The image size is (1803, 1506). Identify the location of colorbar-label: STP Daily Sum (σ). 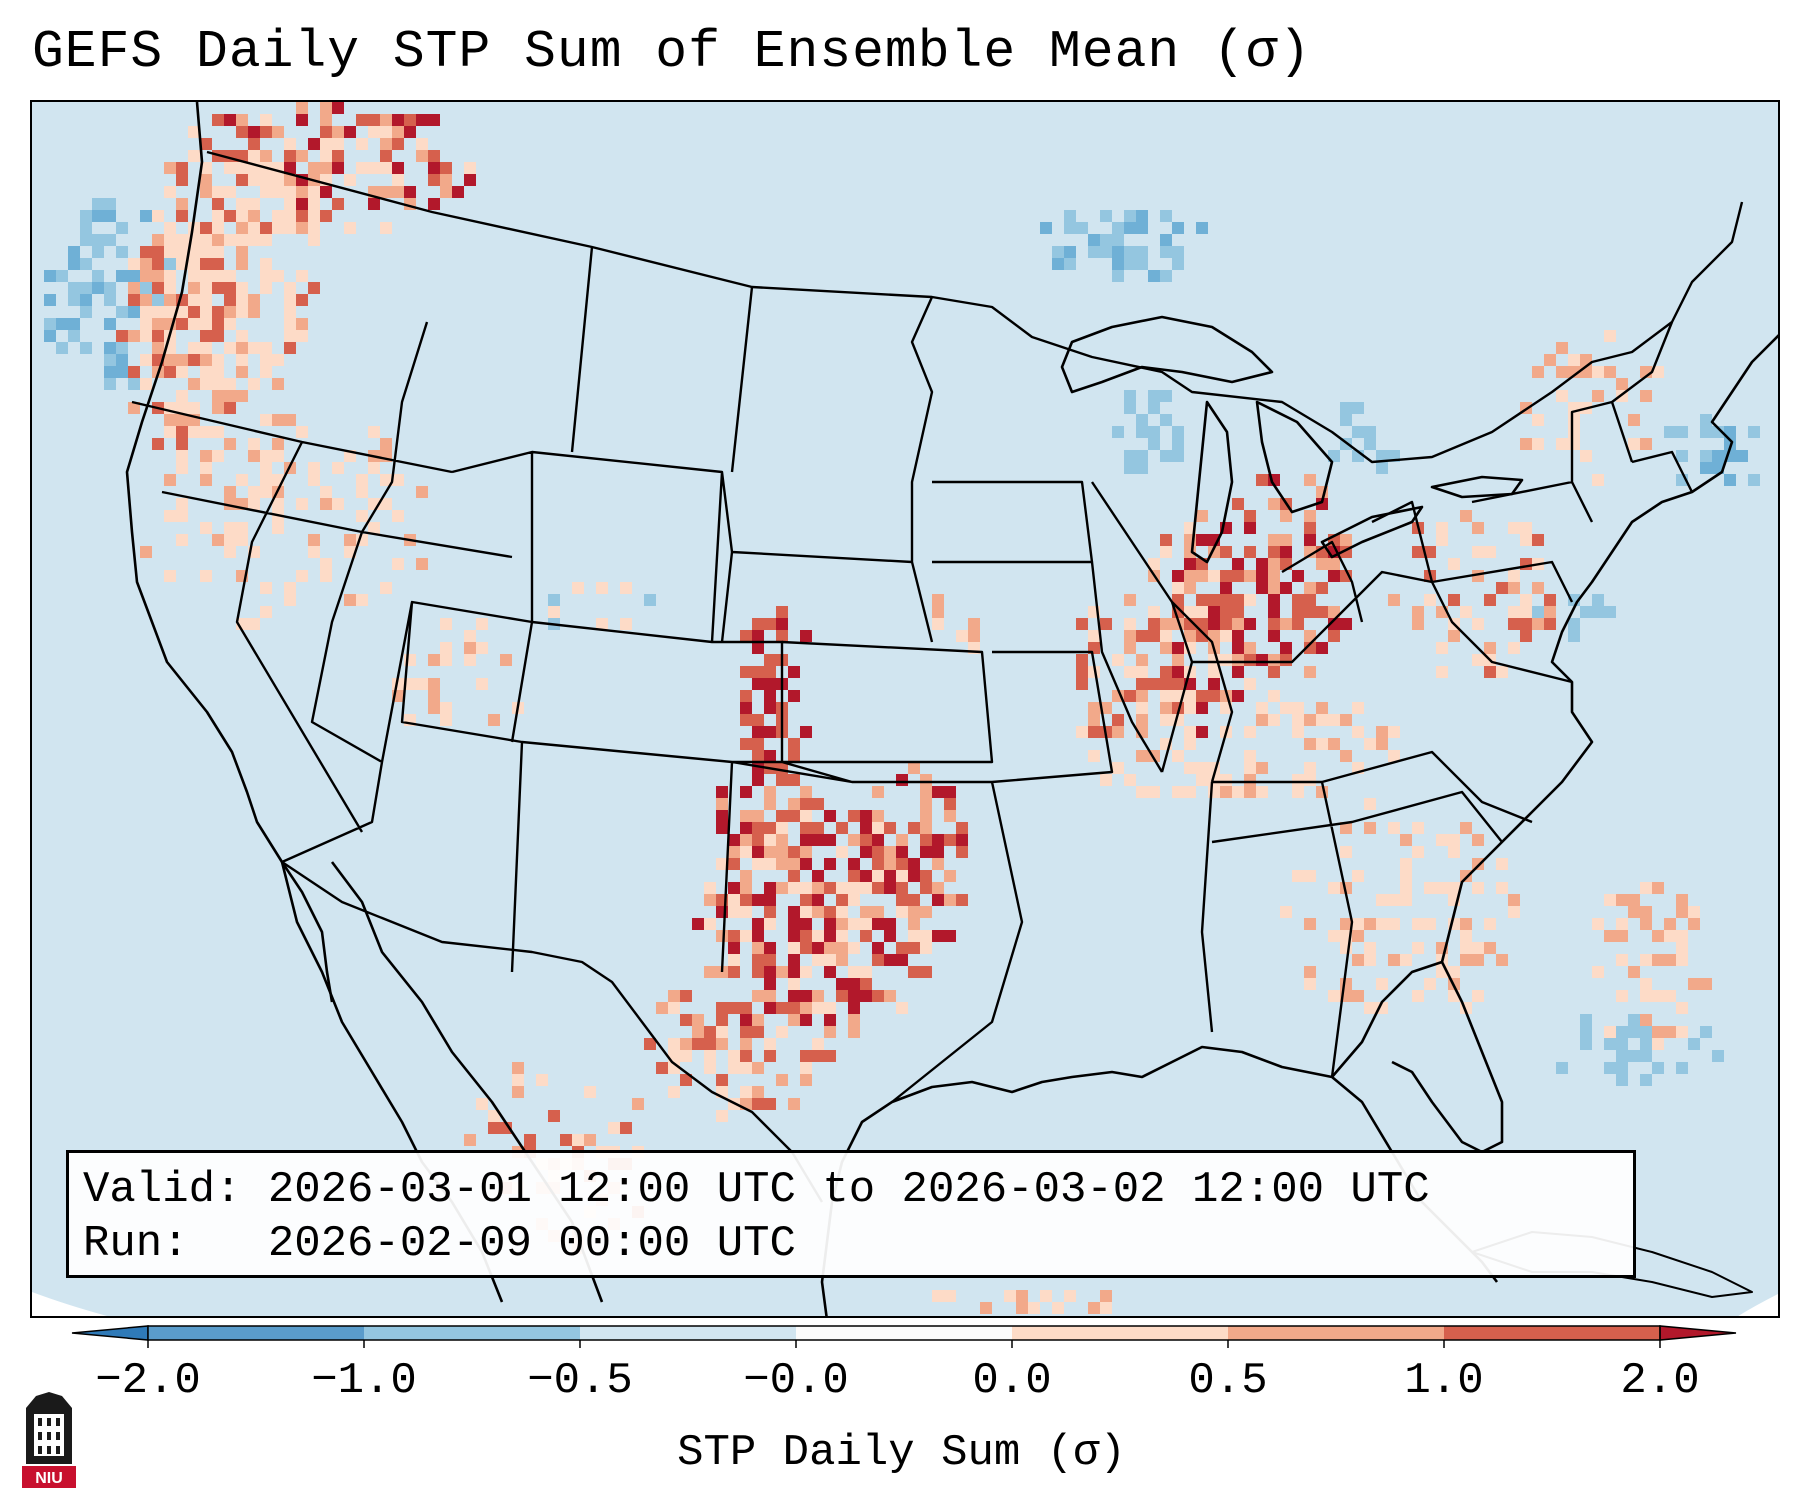
(901, 1453).